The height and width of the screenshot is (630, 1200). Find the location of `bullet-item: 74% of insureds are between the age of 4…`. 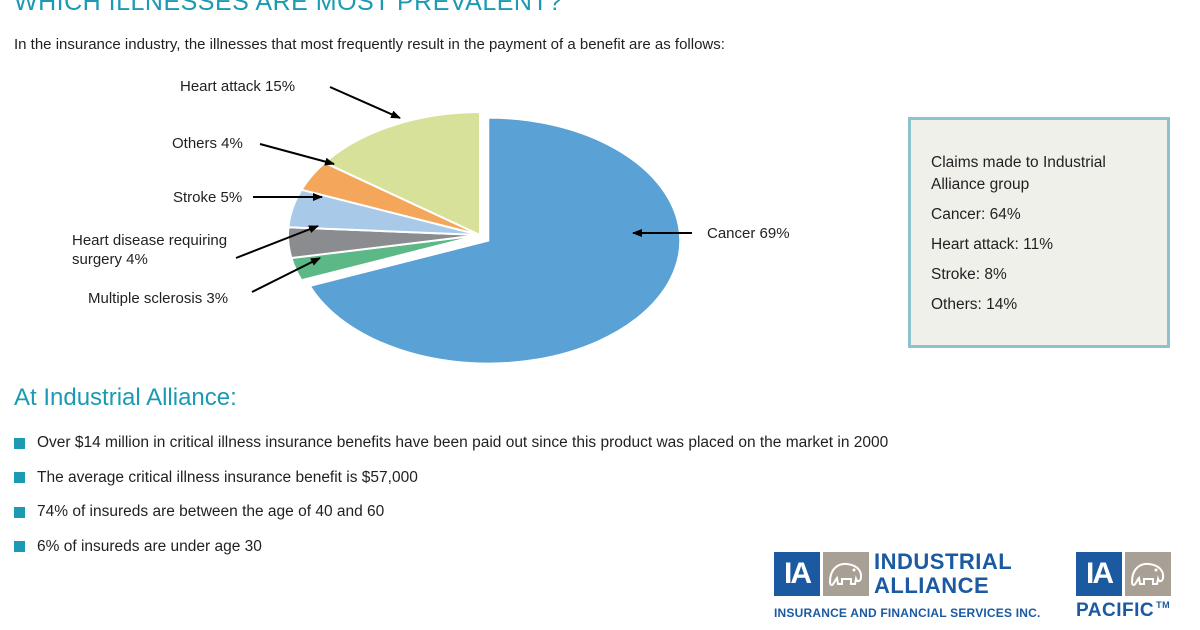

bullet-item: 74% of insureds are between the age of 4… is located at coordinates (451, 512).